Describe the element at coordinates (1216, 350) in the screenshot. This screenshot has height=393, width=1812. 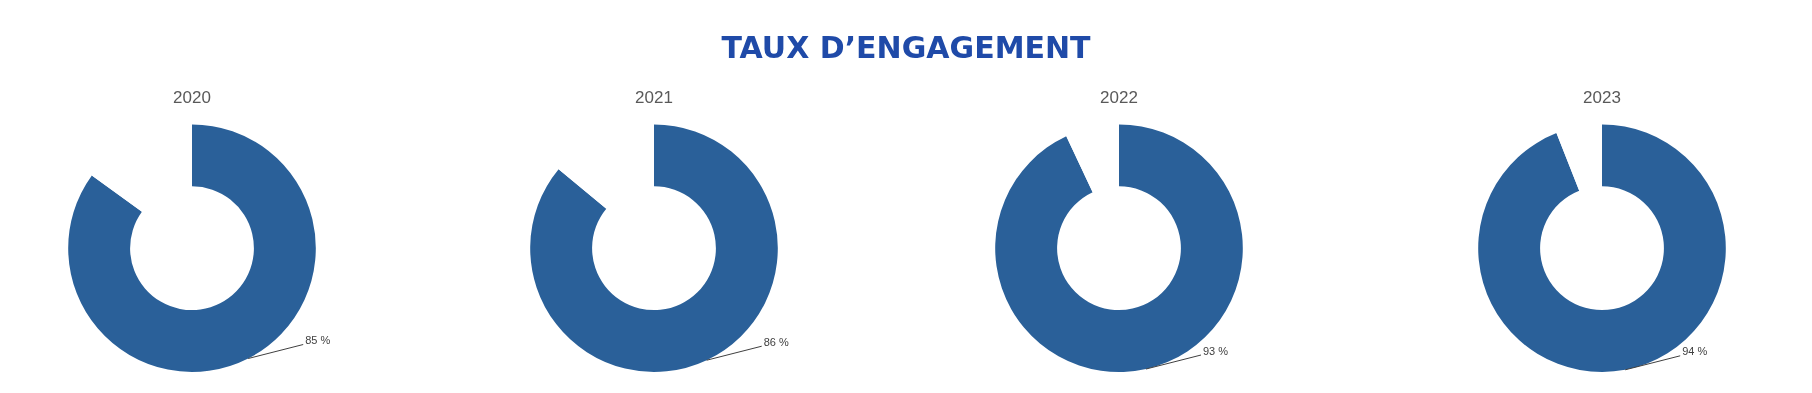
I see `data-label: 93 %` at that location.